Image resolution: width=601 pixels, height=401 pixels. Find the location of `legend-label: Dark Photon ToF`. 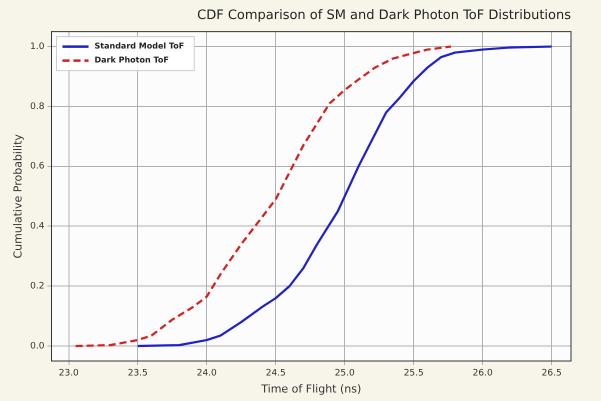

legend-label: Dark Photon ToF is located at coordinates (131, 60).